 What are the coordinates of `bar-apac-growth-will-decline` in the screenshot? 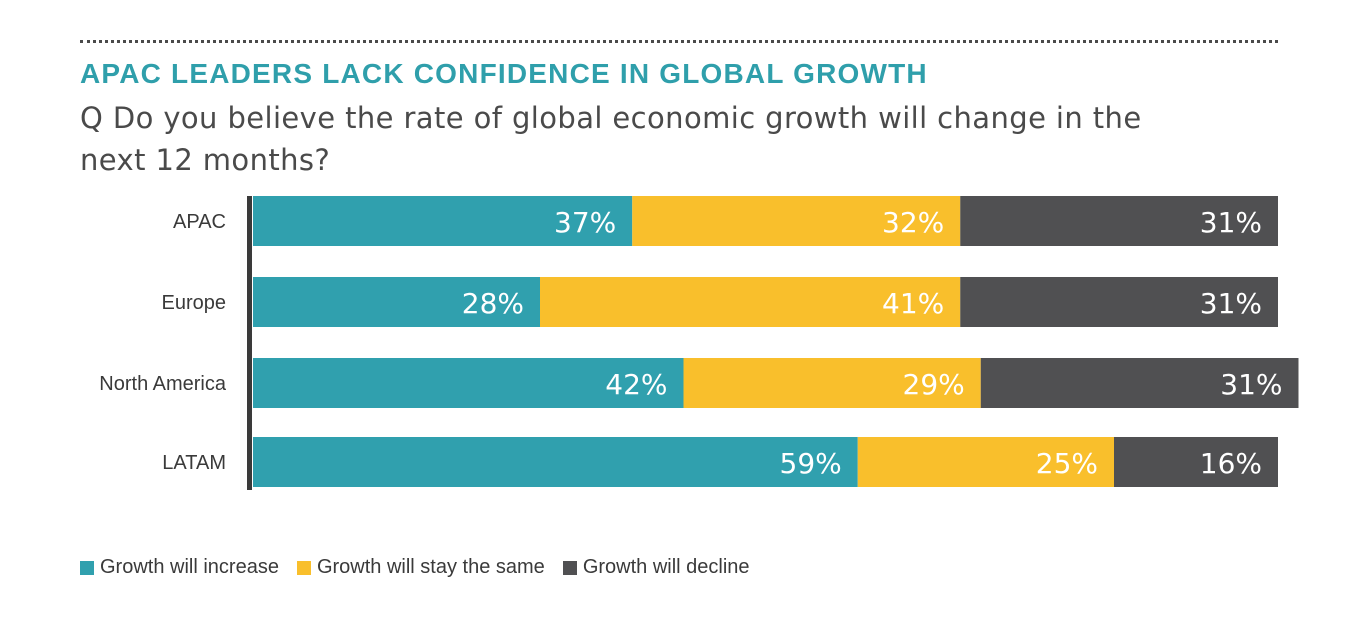 It's located at (1119, 221).